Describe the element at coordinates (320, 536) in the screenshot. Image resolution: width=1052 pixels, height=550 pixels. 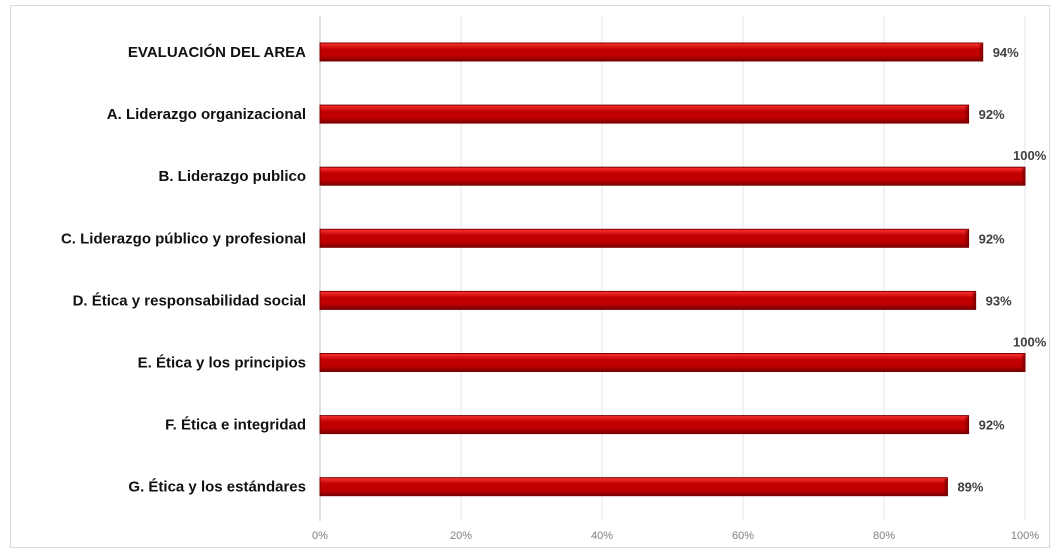
I see `x-tick-label: 0%` at that location.